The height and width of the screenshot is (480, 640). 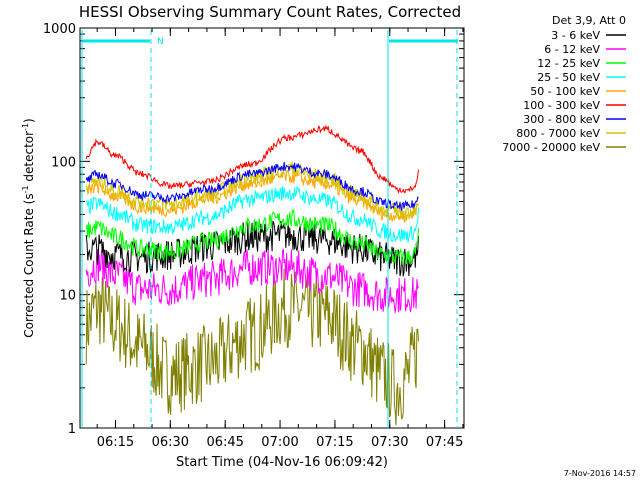 I want to click on legend-label: 800 - 7000 keV, so click(x=558, y=133).